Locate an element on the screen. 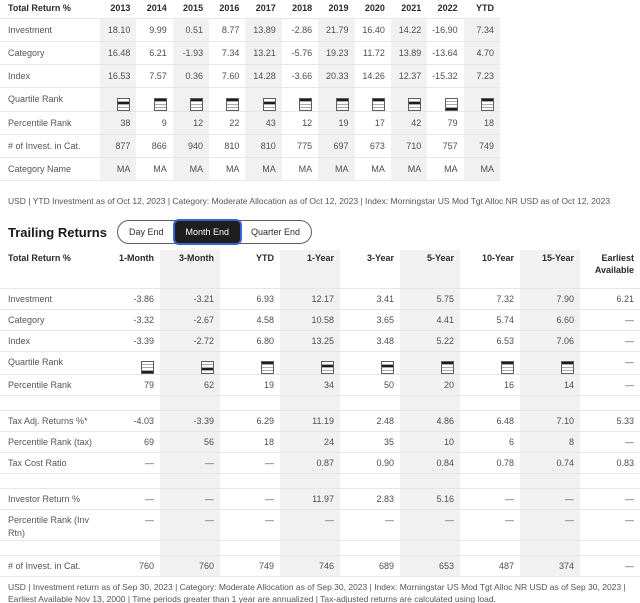  value-cell: 19.23 is located at coordinates (337, 52).